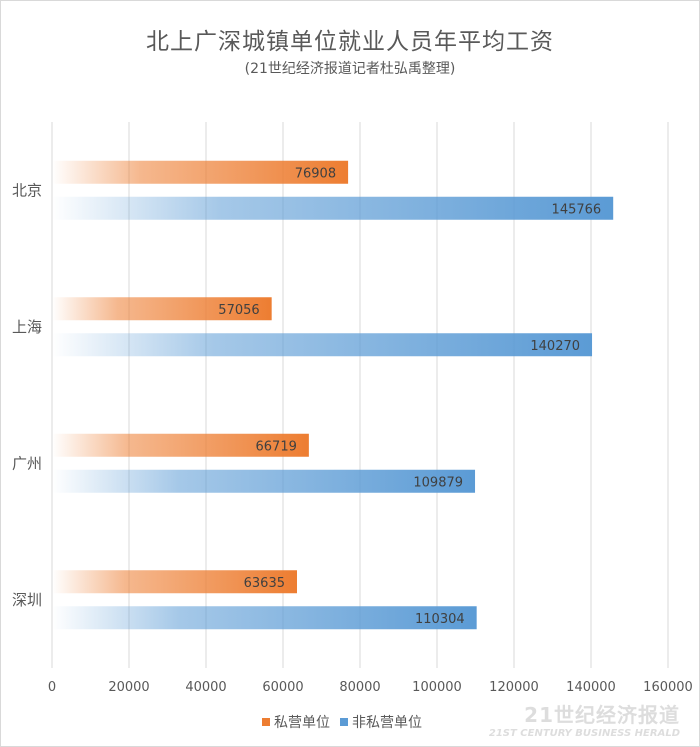 Image resolution: width=700 pixels, height=747 pixels. What do you see at coordinates (128, 687) in the screenshot?
I see `x-tick-label: 20000` at bounding box center [128, 687].